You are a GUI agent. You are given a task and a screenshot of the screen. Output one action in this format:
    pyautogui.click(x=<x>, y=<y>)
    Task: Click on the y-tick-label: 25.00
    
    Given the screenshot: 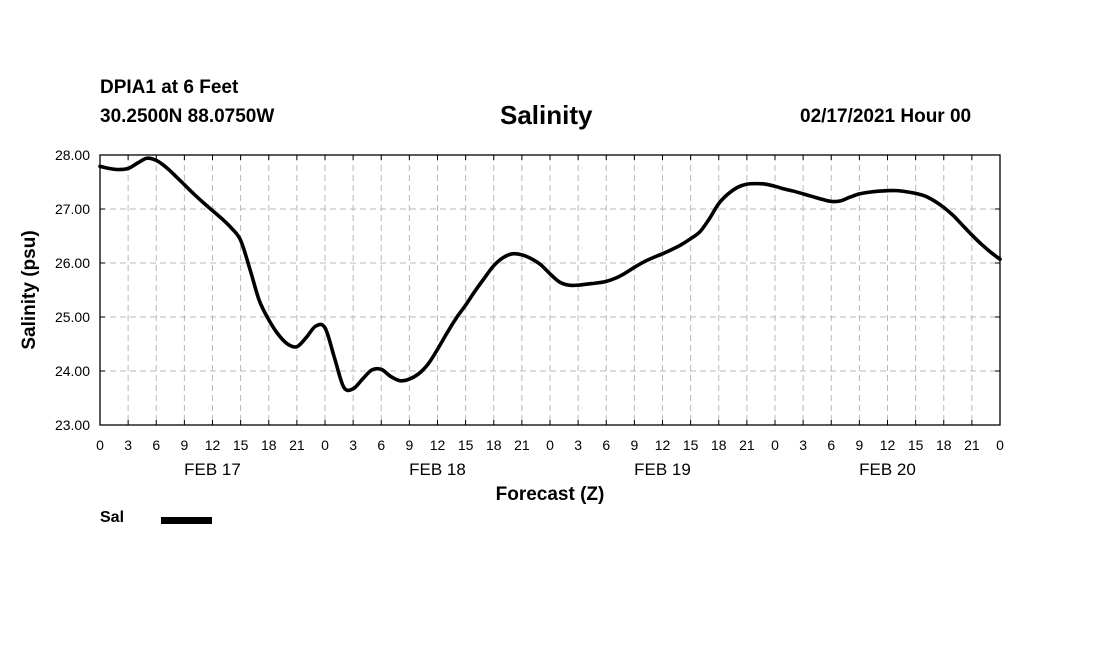 What is the action you would take?
    pyautogui.click(x=72, y=317)
    